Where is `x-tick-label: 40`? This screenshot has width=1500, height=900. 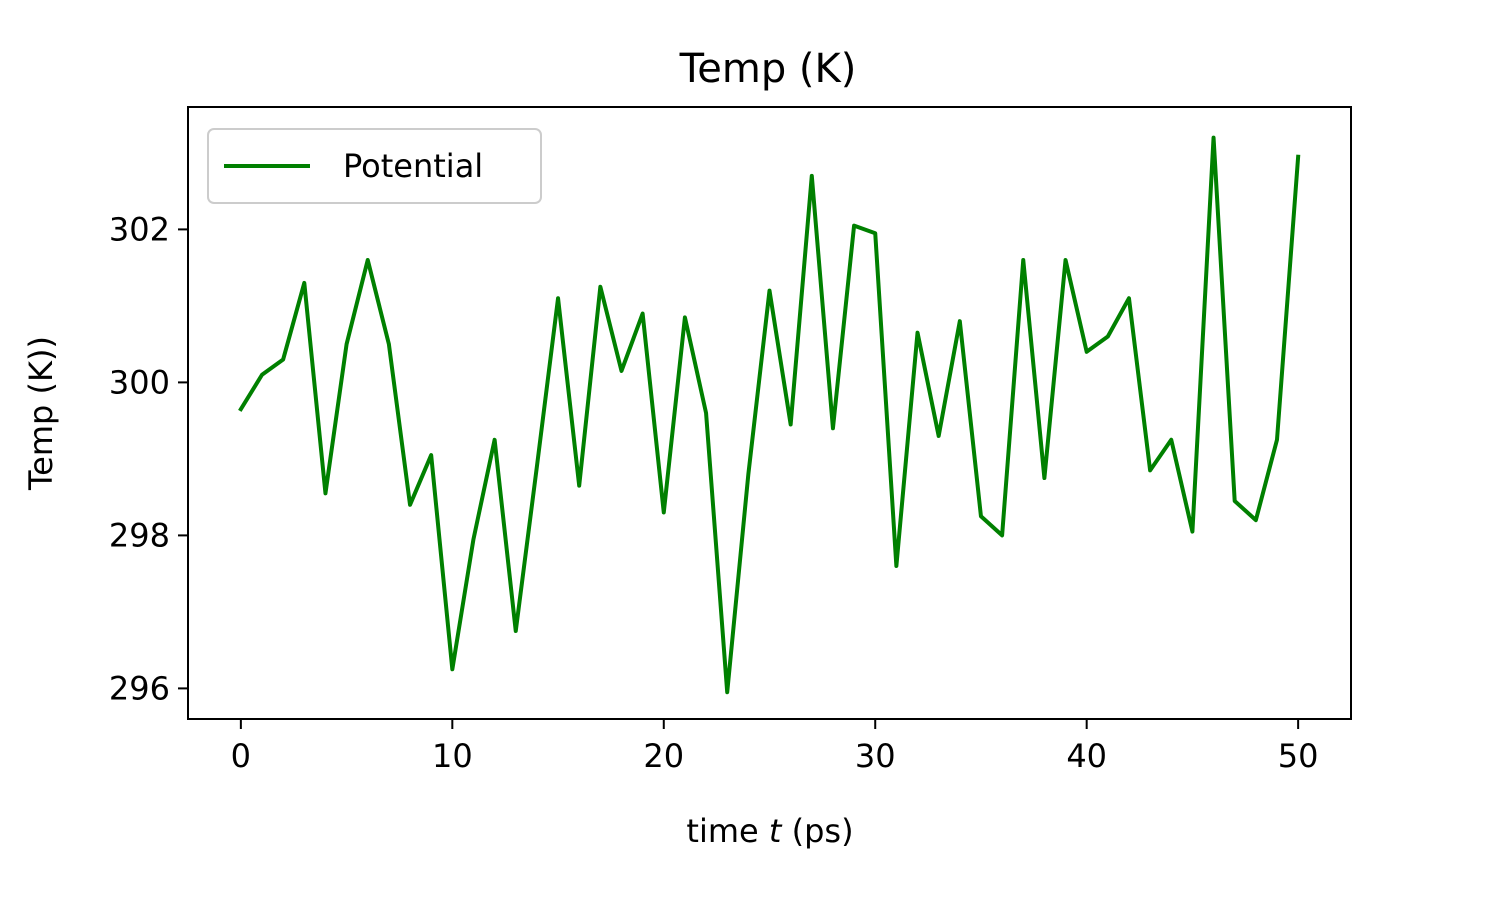 x-tick-label: 40 is located at coordinates (1086, 756).